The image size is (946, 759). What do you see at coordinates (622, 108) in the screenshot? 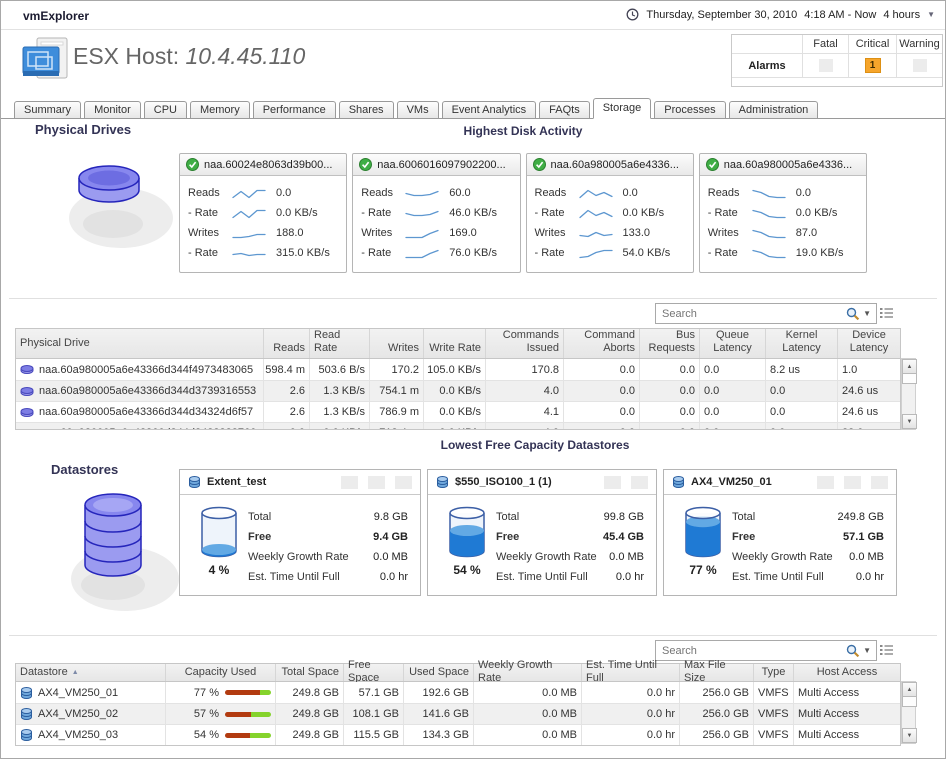
I see `tab-storage: Storage` at bounding box center [622, 108].